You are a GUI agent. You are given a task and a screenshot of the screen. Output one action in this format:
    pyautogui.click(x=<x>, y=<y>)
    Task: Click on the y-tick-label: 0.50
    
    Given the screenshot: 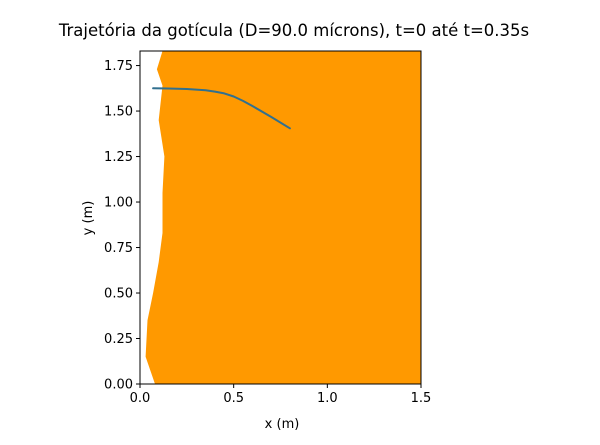 What is the action you would take?
    pyautogui.click(x=118, y=294)
    